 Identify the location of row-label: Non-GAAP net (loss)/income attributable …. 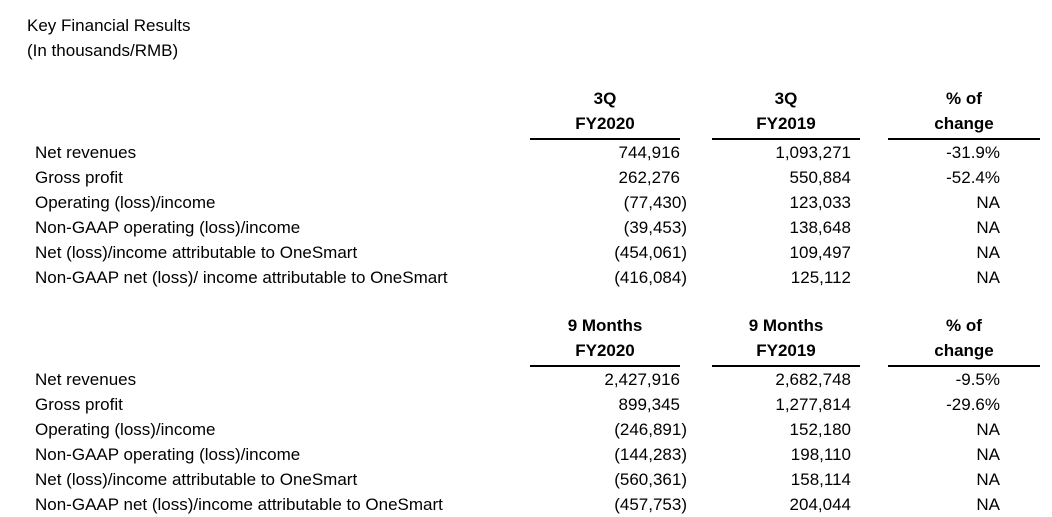
(239, 504).